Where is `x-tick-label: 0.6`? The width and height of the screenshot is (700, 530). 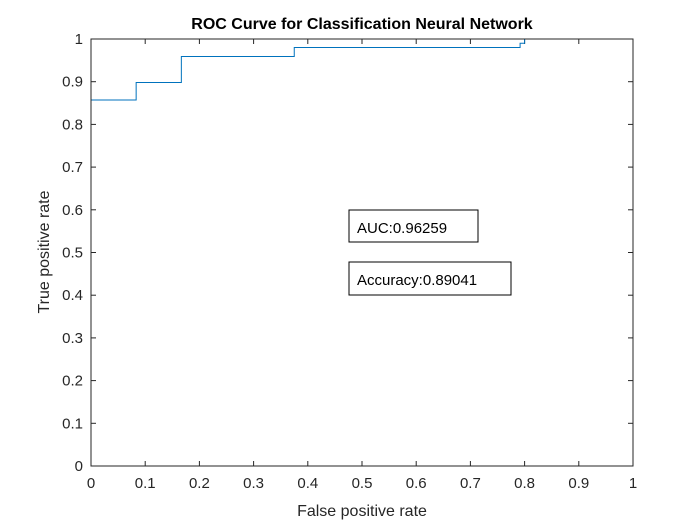 x-tick-label: 0.6 is located at coordinates (416, 483).